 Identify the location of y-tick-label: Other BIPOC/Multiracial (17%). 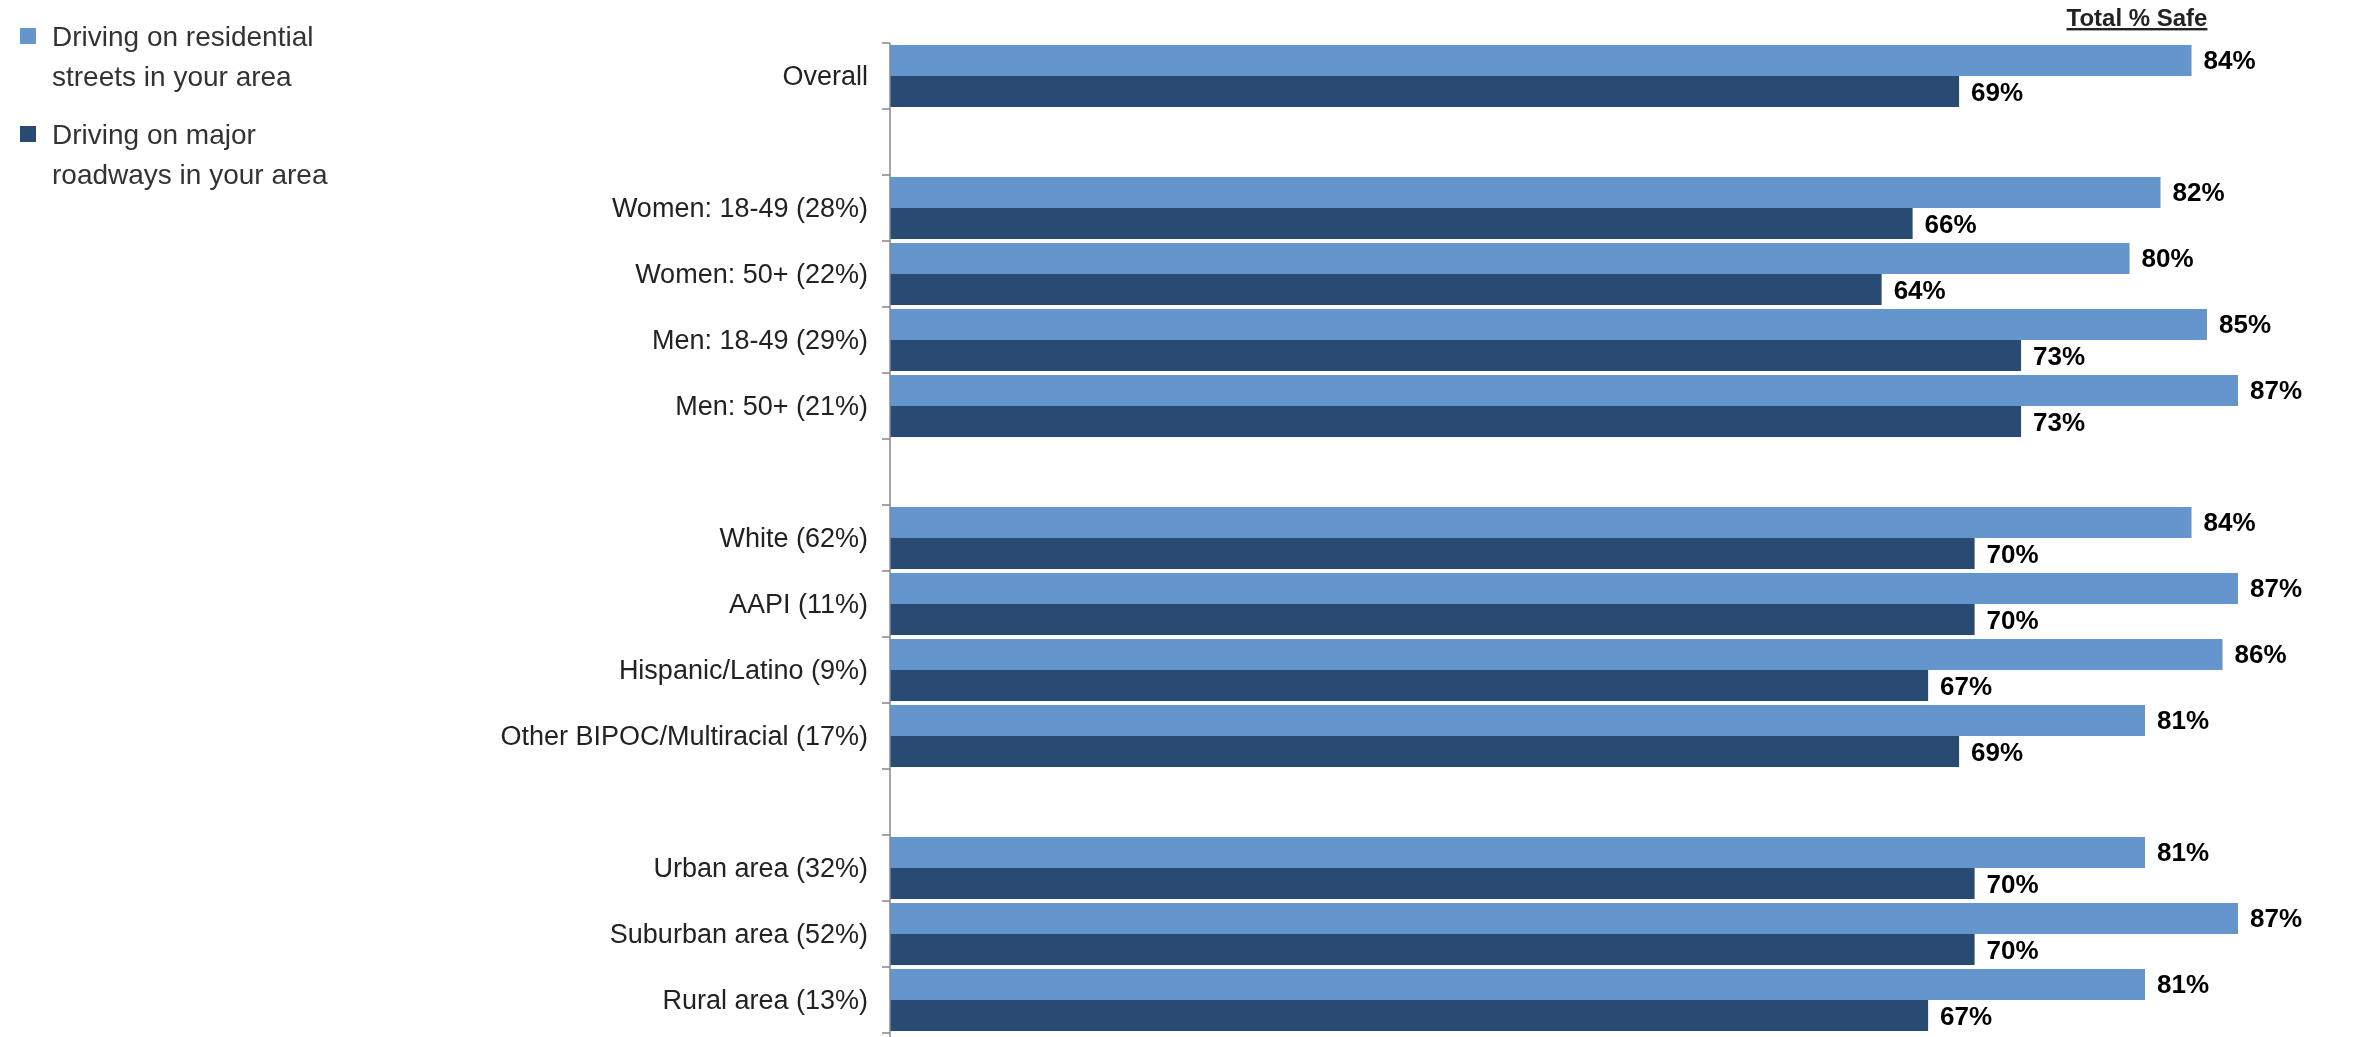
(684, 736).